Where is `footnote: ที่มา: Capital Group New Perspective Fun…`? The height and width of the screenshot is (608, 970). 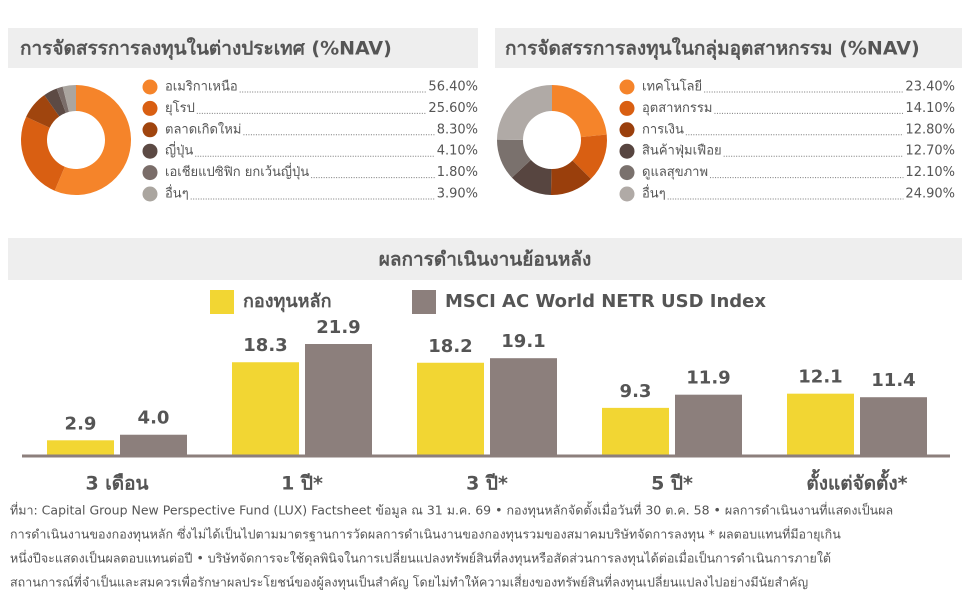
footnote: ที่มา: Capital Group New Perspective Fun… is located at coordinates (451, 510).